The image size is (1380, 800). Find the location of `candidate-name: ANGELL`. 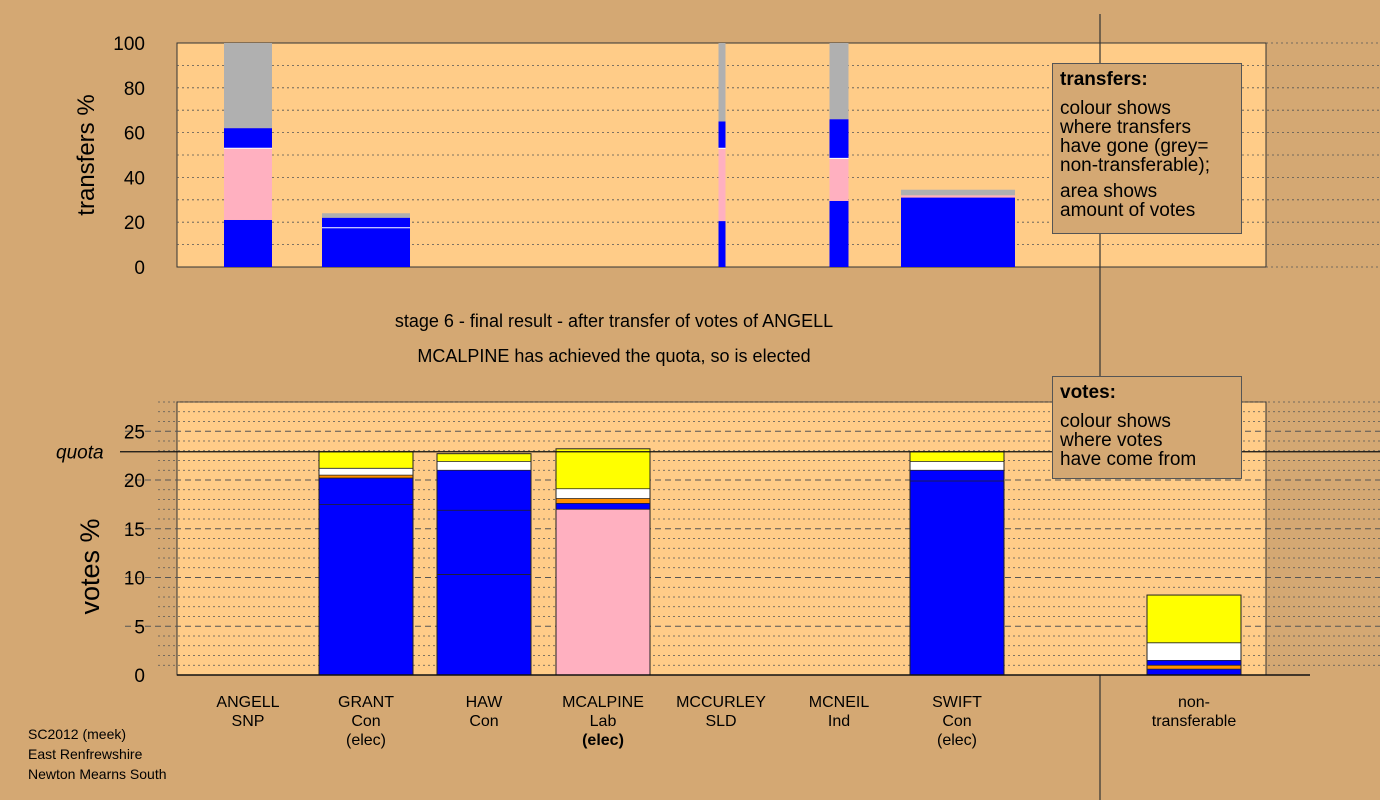

candidate-name: ANGELL is located at coordinates (248, 702).